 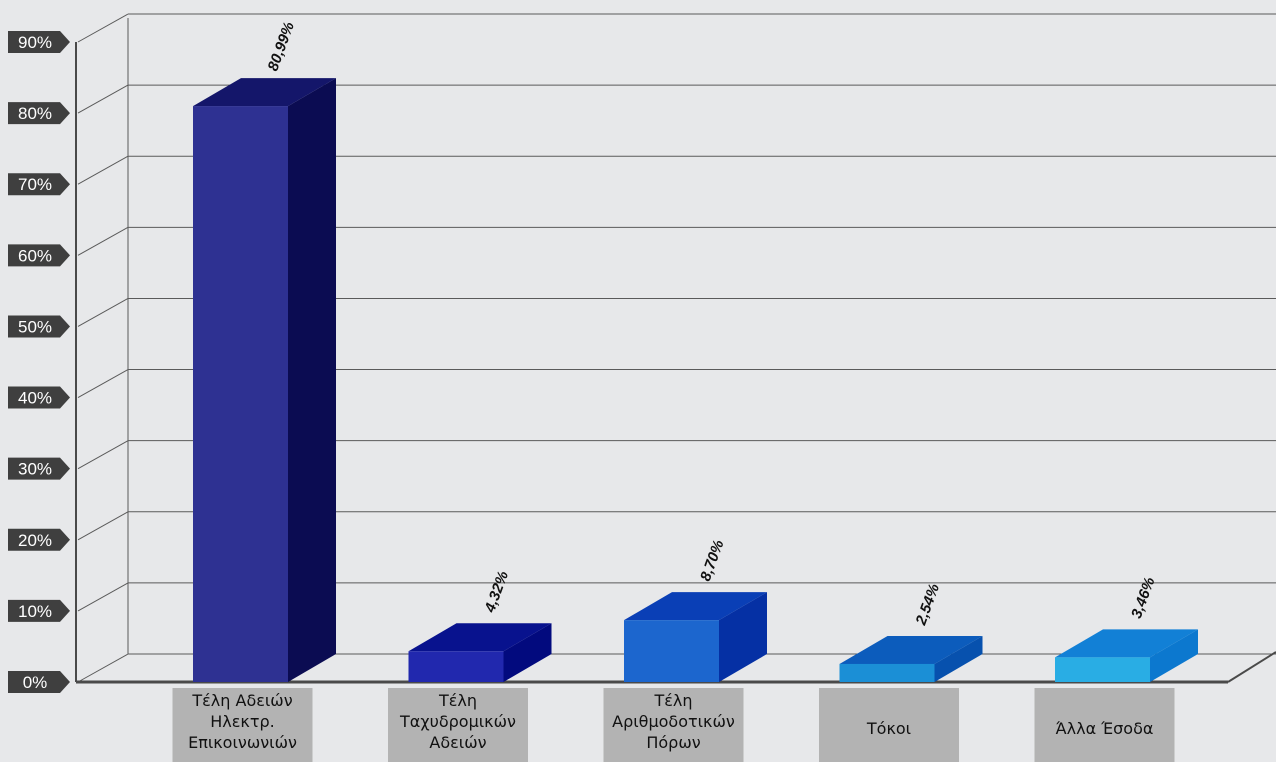 I want to click on y-tick-label: 0%, so click(x=35, y=682).